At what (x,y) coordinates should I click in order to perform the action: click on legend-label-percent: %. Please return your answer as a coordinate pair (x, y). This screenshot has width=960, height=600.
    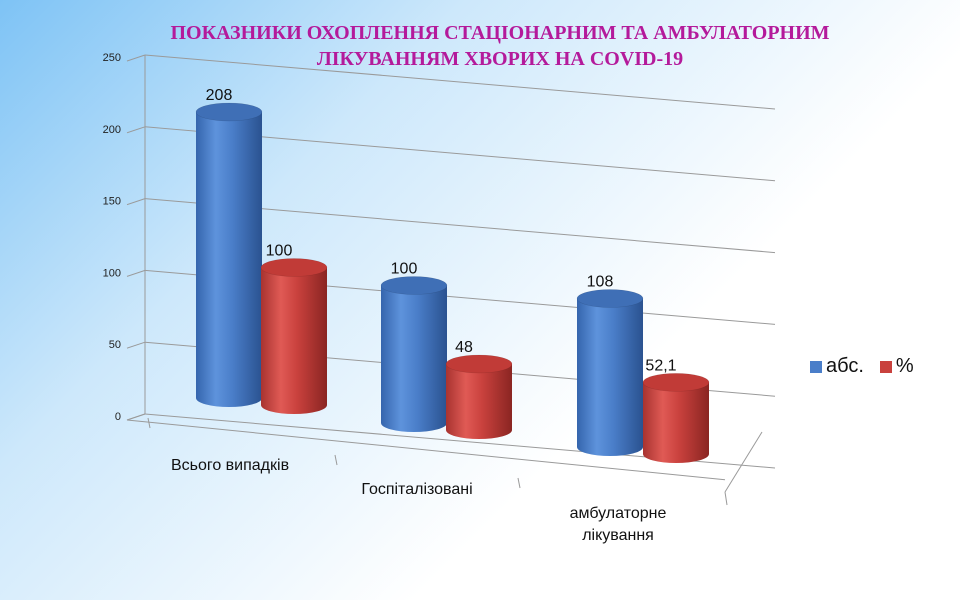
    Looking at the image, I should click on (904, 366).